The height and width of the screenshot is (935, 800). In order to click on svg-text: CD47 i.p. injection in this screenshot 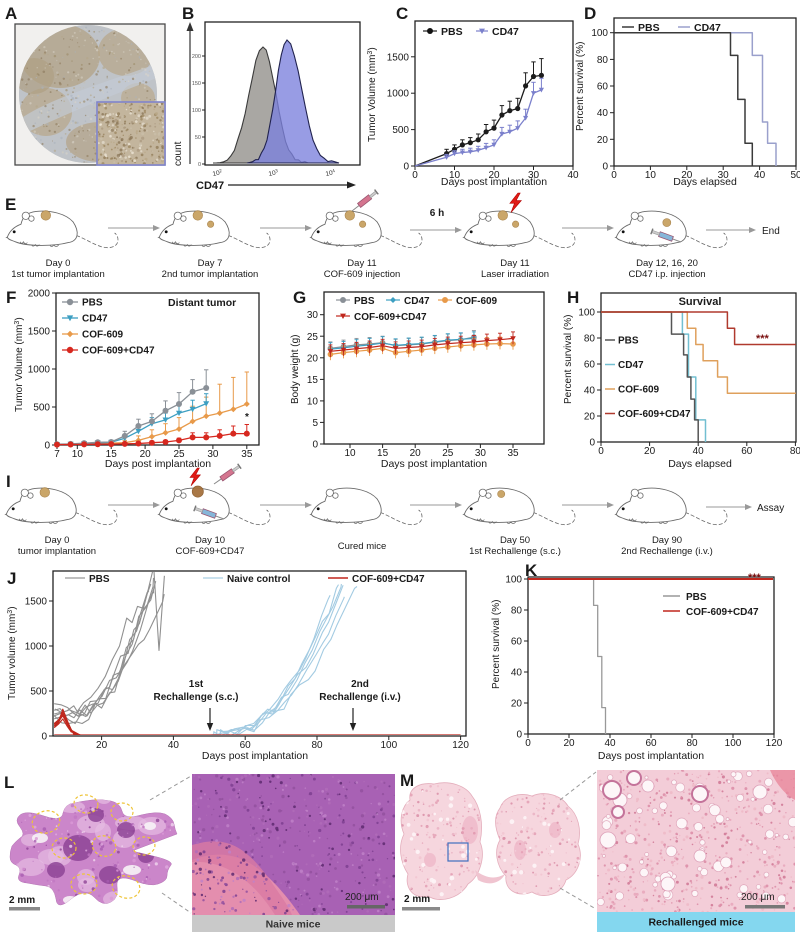, I will do `click(666, 274)`.